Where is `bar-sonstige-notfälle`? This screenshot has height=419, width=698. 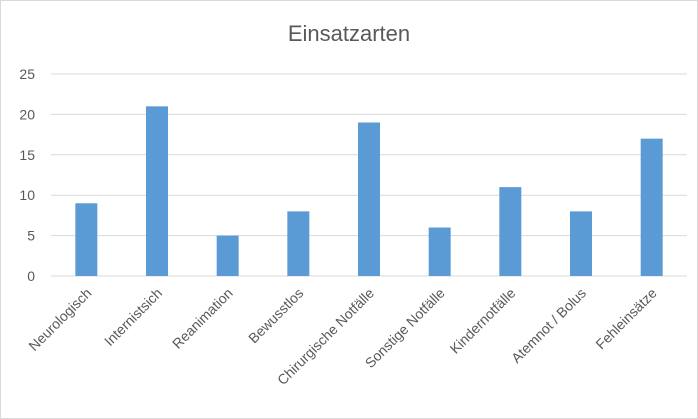
bar-sonstige-notfälle is located at coordinates (439, 251).